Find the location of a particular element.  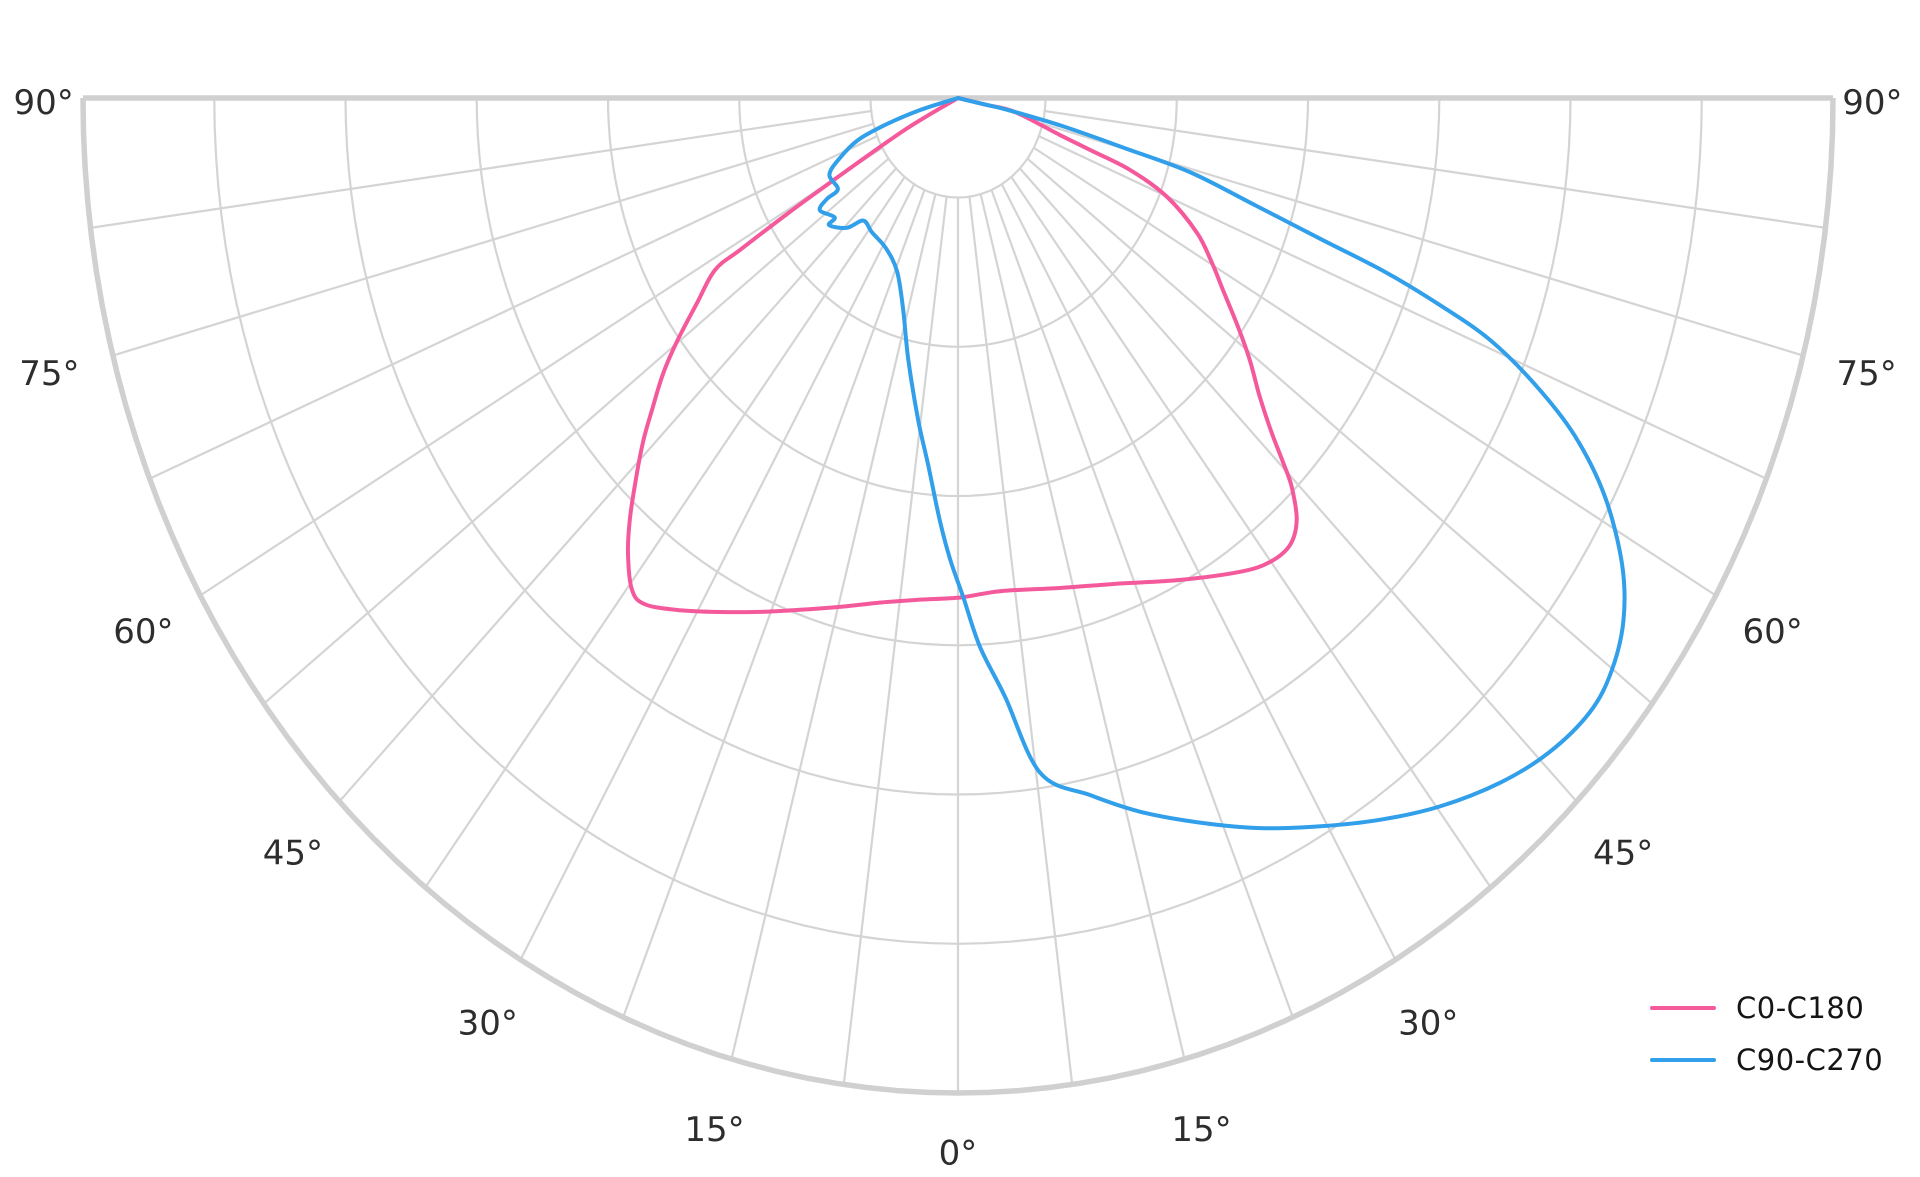

legend-label-c90-c270: C90-C270 is located at coordinates (1810, 1060).